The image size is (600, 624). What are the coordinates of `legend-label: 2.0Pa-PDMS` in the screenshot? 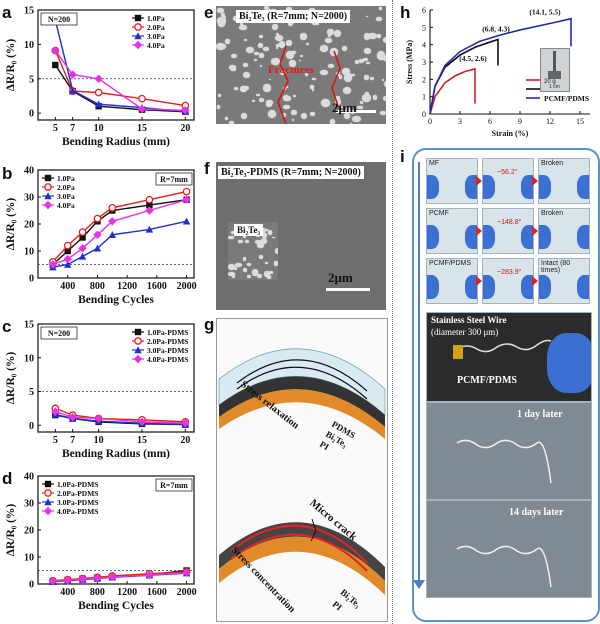 It's located at (167, 341).